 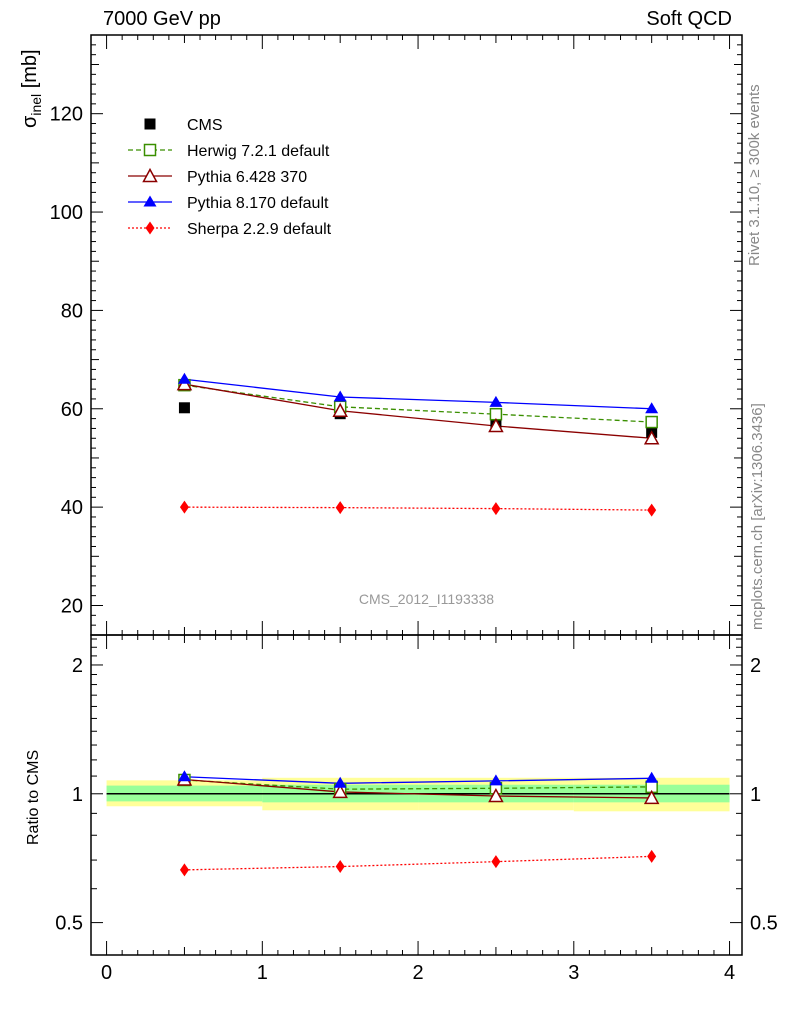 I want to click on main-y-tick-label: 40, so click(x=72, y=508).